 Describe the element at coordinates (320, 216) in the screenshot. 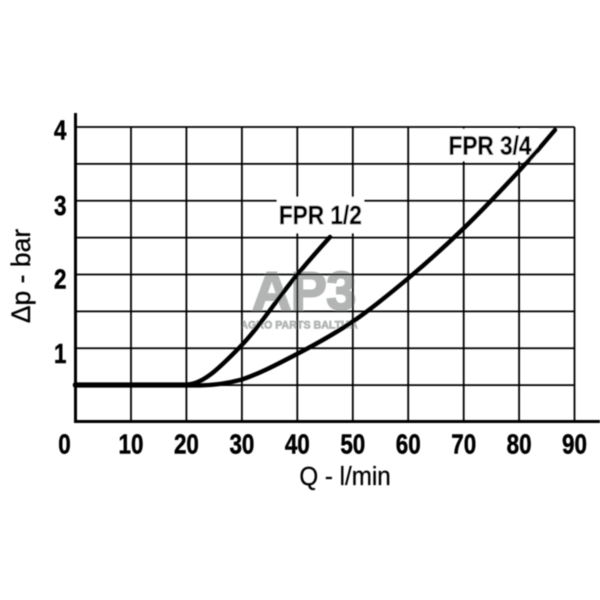

I see `svg-text: FPR 1/2` at that location.